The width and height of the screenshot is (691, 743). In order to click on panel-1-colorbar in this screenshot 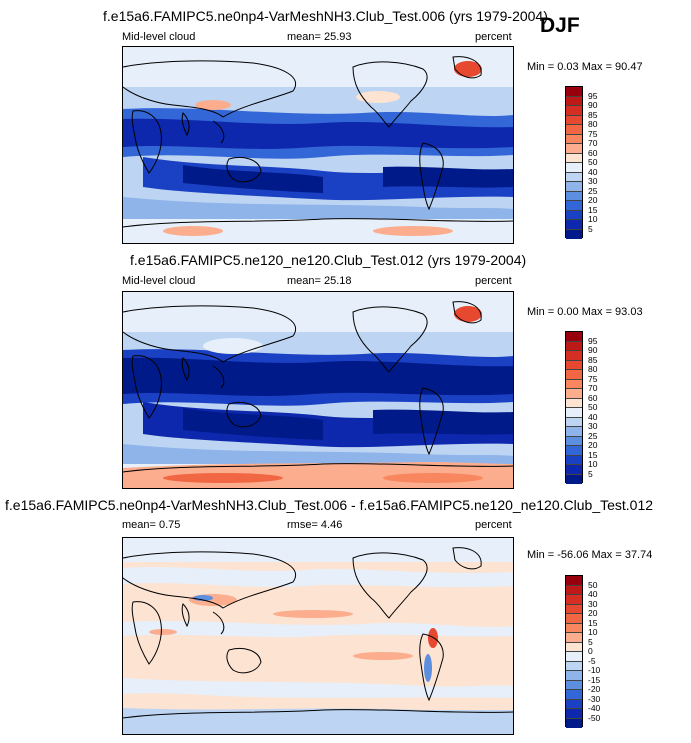, I will do `click(574, 162)`.